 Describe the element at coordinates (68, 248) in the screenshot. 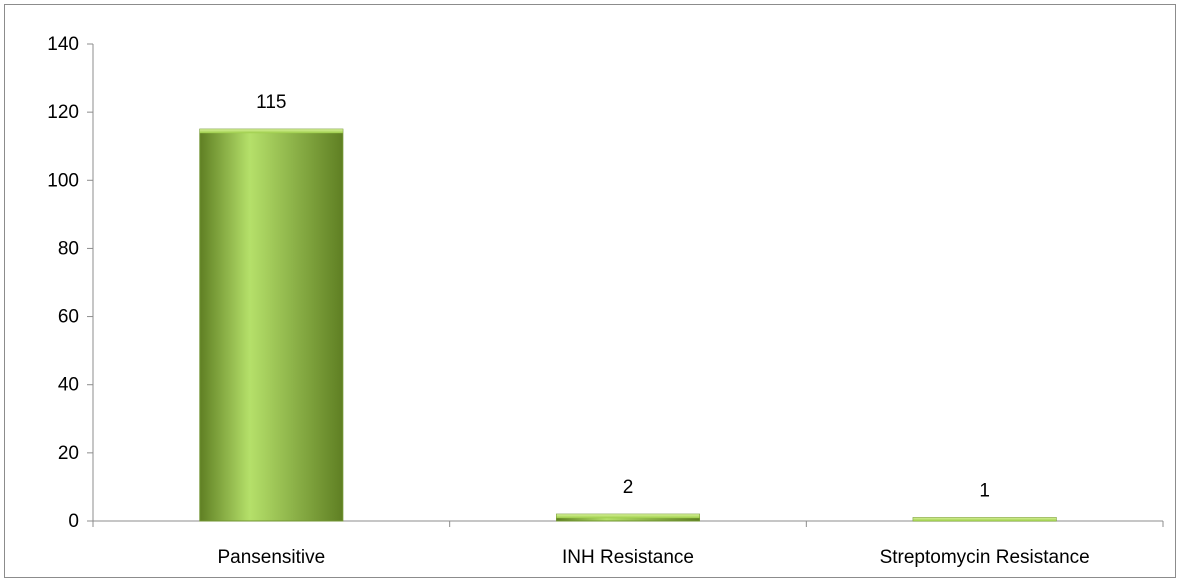

I see `y-tick-label: 80` at that location.